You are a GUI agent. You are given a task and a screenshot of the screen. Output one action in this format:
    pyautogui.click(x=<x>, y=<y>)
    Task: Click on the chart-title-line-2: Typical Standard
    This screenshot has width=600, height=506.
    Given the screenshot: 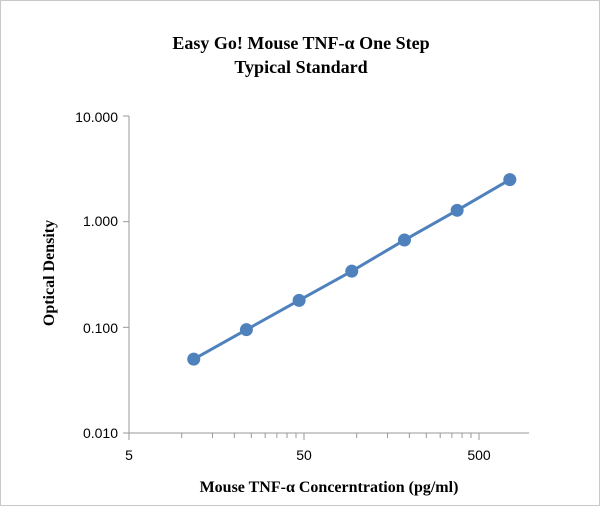 What is the action you would take?
    pyautogui.click(x=301, y=67)
    